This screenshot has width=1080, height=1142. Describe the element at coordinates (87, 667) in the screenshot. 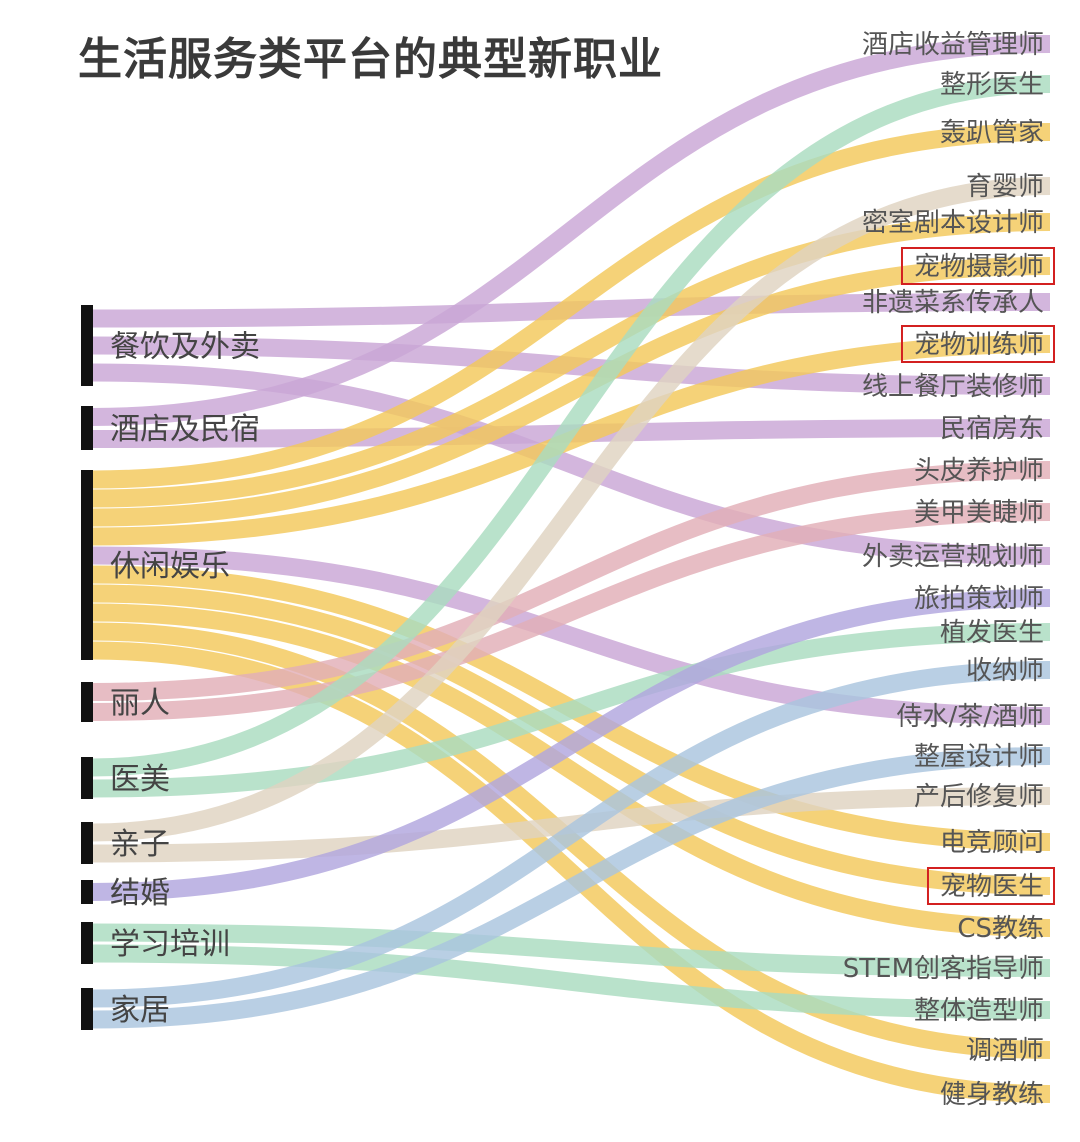

I see `source-bars` at that location.